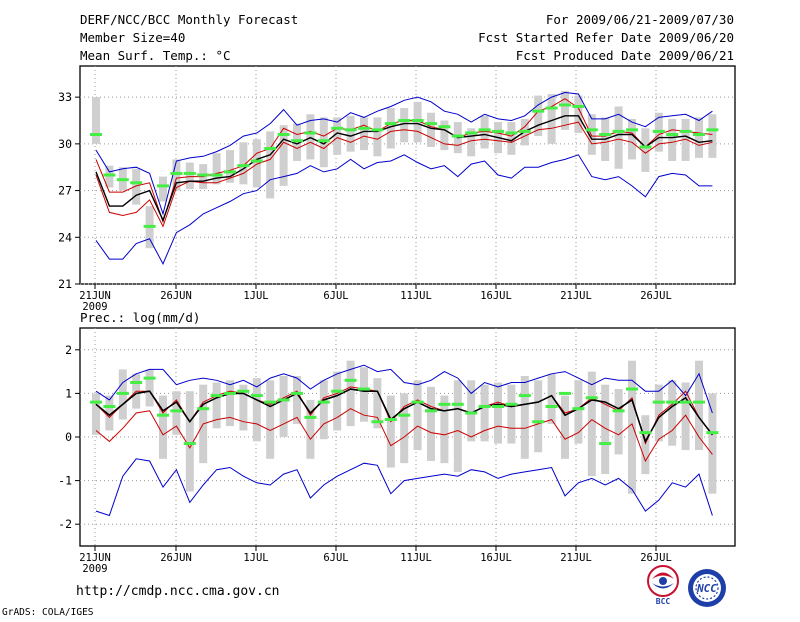  I want to click on chart-title: DERF/NCC/BCC Monthly Forecast, so click(189, 19).